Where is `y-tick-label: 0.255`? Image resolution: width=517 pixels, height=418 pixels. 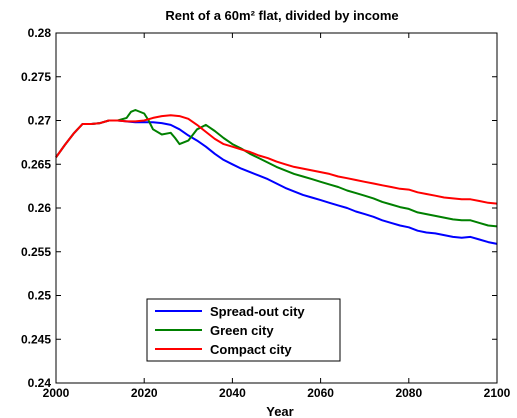 y-tick-label: 0.255 is located at coordinates (36, 252).